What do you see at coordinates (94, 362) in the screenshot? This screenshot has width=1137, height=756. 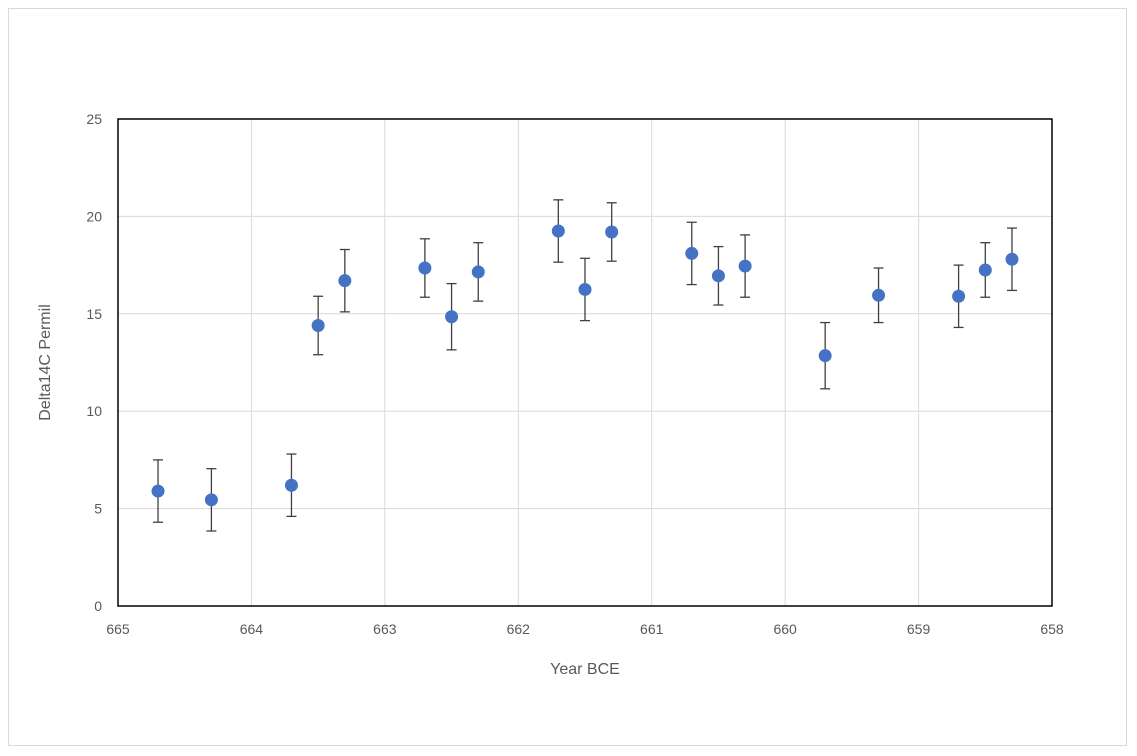 I see `y-tick-labels: 0 5 10 15 20 25` at bounding box center [94, 362].